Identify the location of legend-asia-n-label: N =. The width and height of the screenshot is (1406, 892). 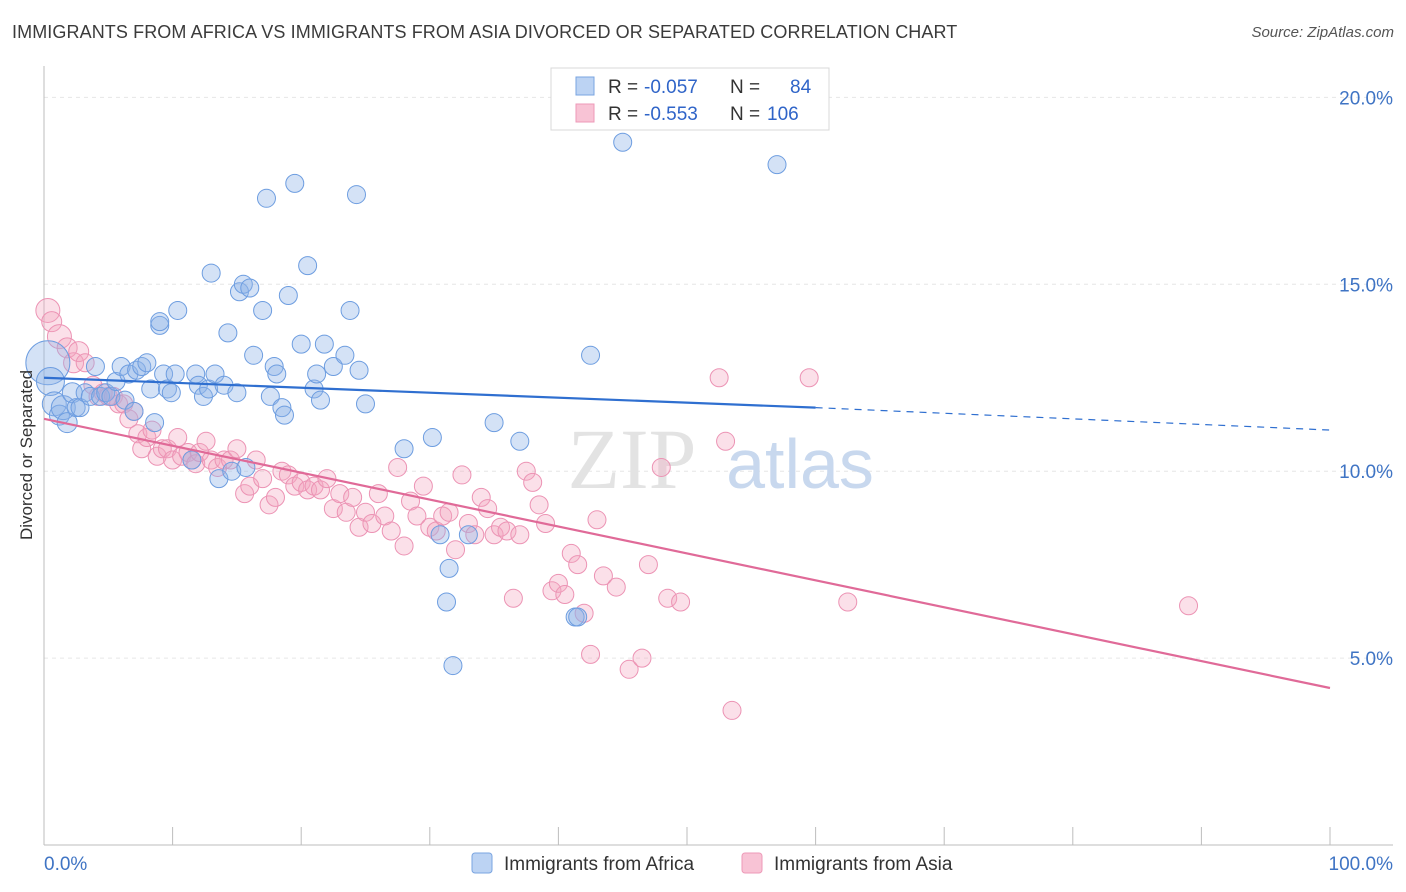
(745, 114).